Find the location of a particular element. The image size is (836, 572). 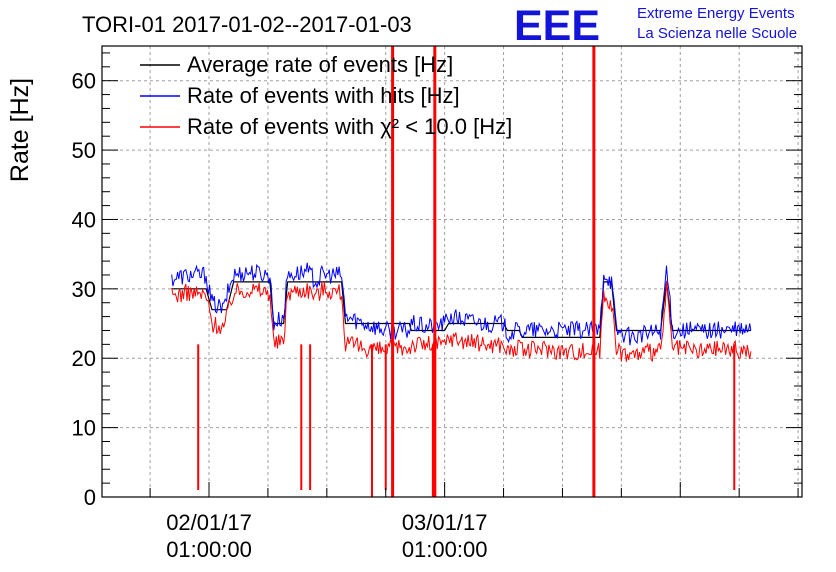

x-tick-label-date: 03/01/17 is located at coordinates (445, 522).